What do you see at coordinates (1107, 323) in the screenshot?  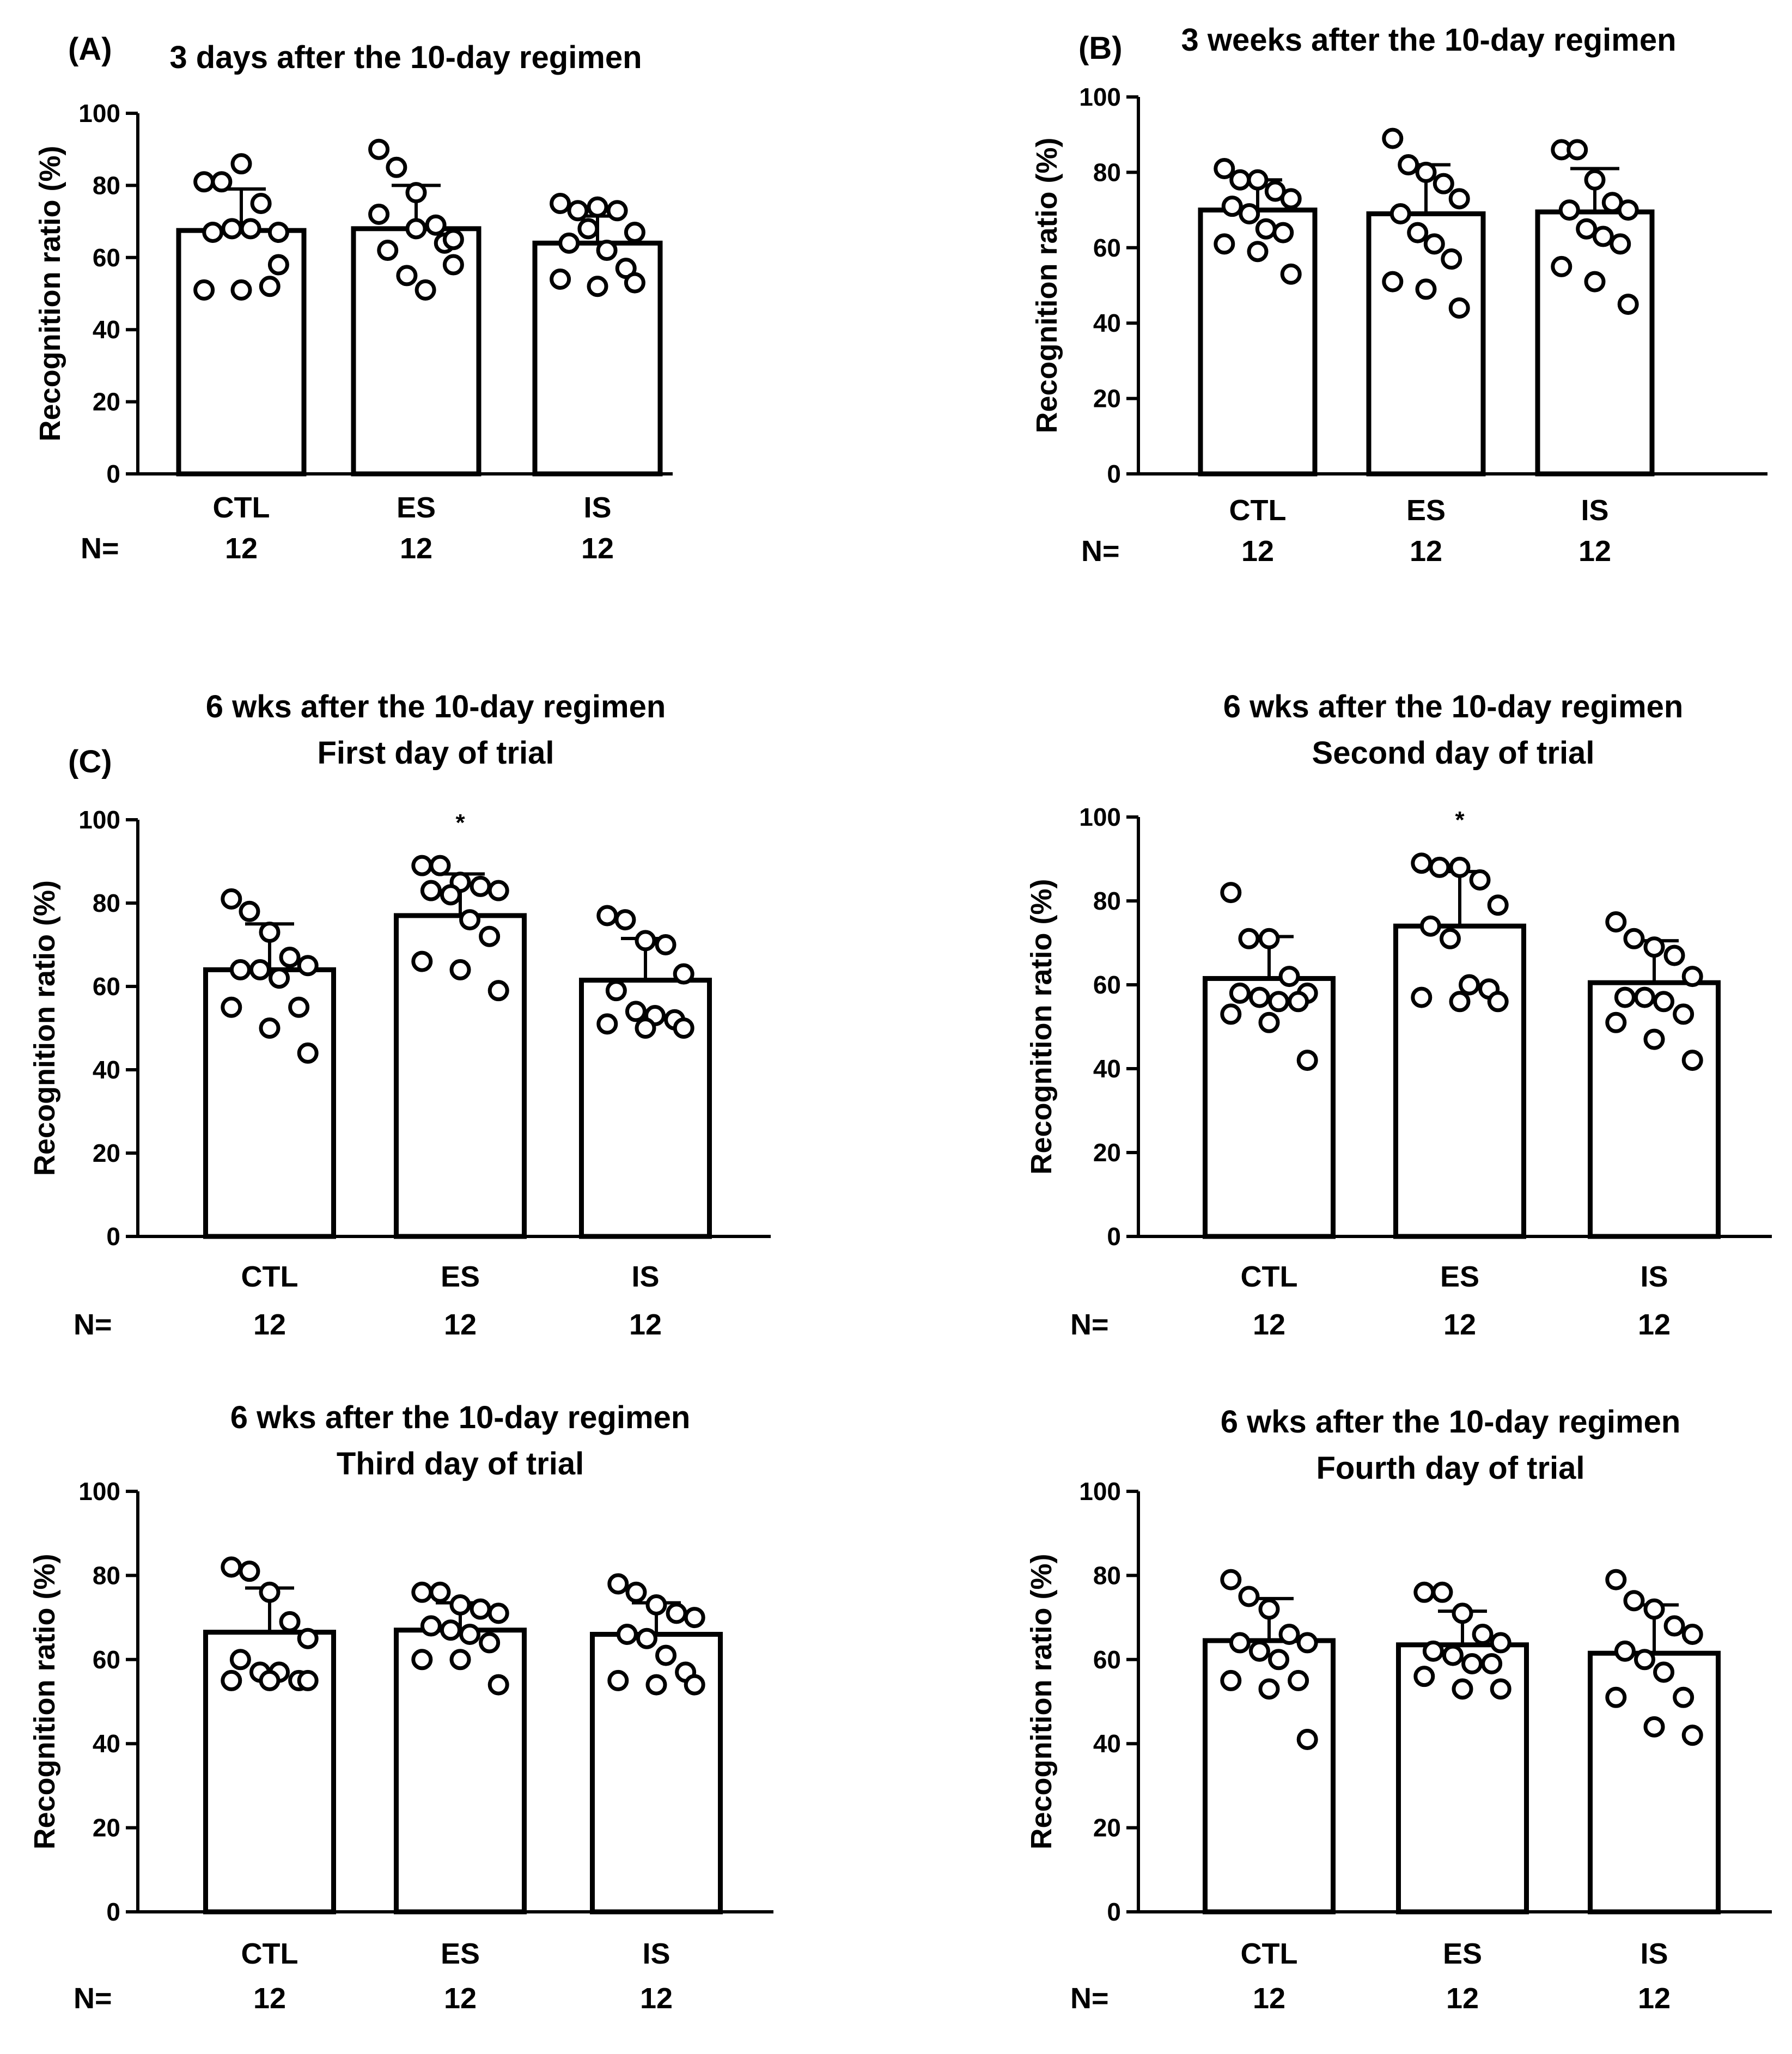 I see `y-tick-label: 40` at bounding box center [1107, 323].